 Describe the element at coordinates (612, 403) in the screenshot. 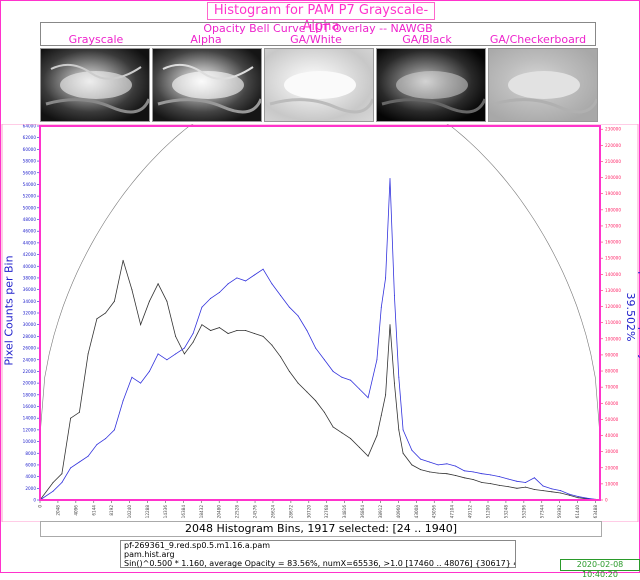

I see `right-tick-label: 60000` at that location.